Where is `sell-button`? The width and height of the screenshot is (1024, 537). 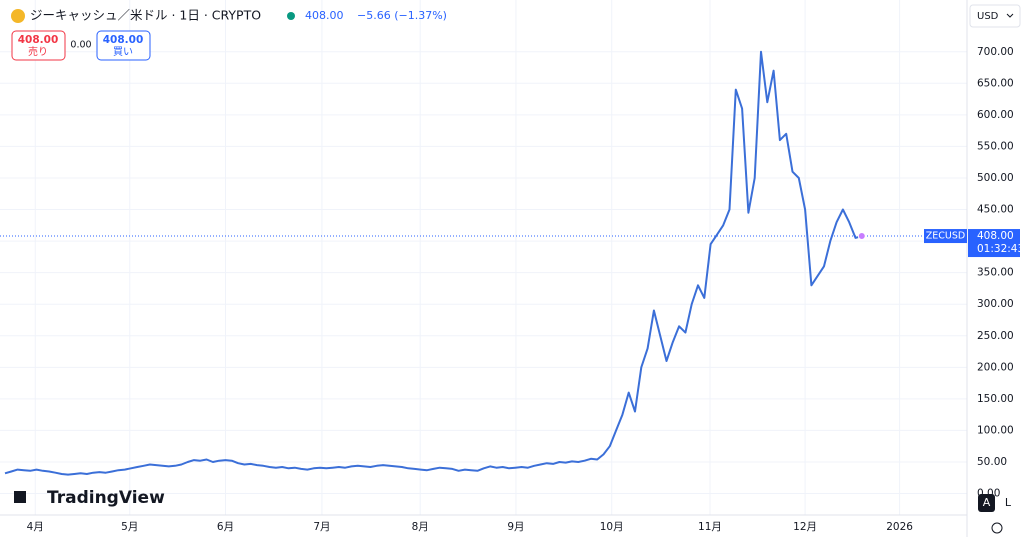
sell-button is located at coordinates (38, 45).